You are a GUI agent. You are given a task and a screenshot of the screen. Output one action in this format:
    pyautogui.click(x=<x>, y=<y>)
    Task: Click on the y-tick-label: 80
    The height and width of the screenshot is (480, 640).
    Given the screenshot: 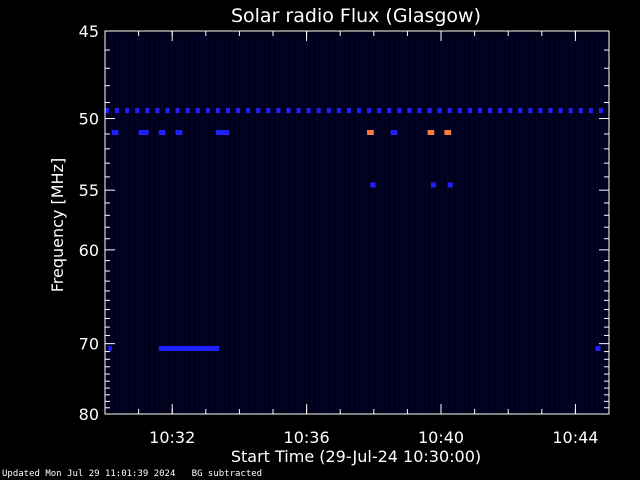 What is the action you would take?
    pyautogui.click(x=89, y=414)
    